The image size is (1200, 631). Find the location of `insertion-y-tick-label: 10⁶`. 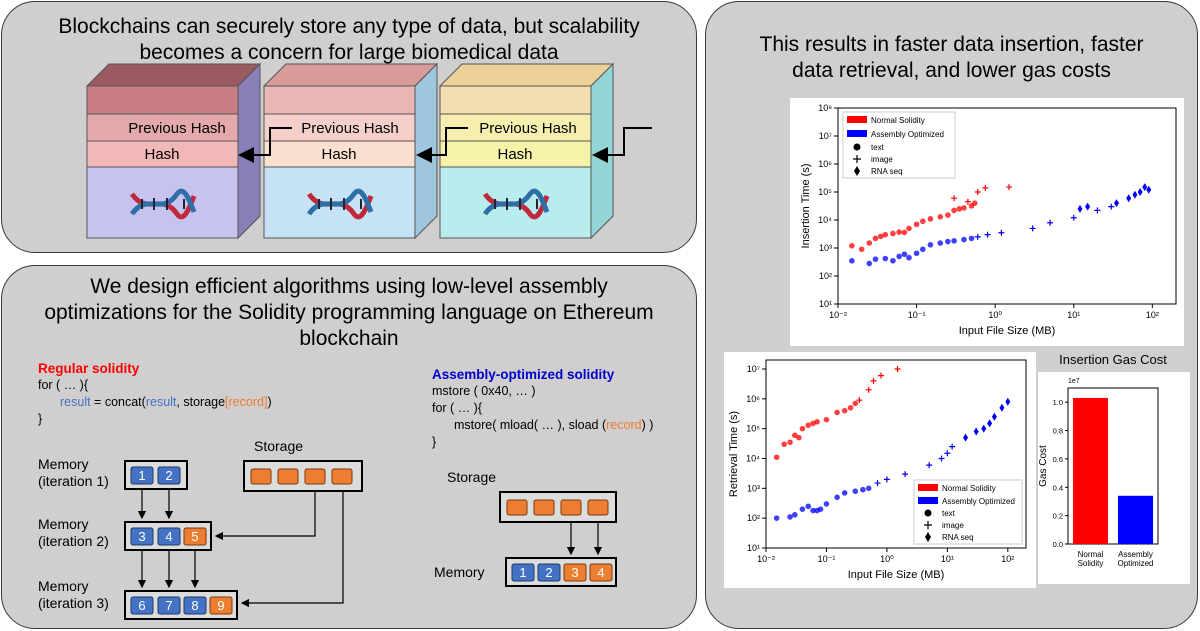

insertion-y-tick-label: 10⁶ is located at coordinates (825, 164).